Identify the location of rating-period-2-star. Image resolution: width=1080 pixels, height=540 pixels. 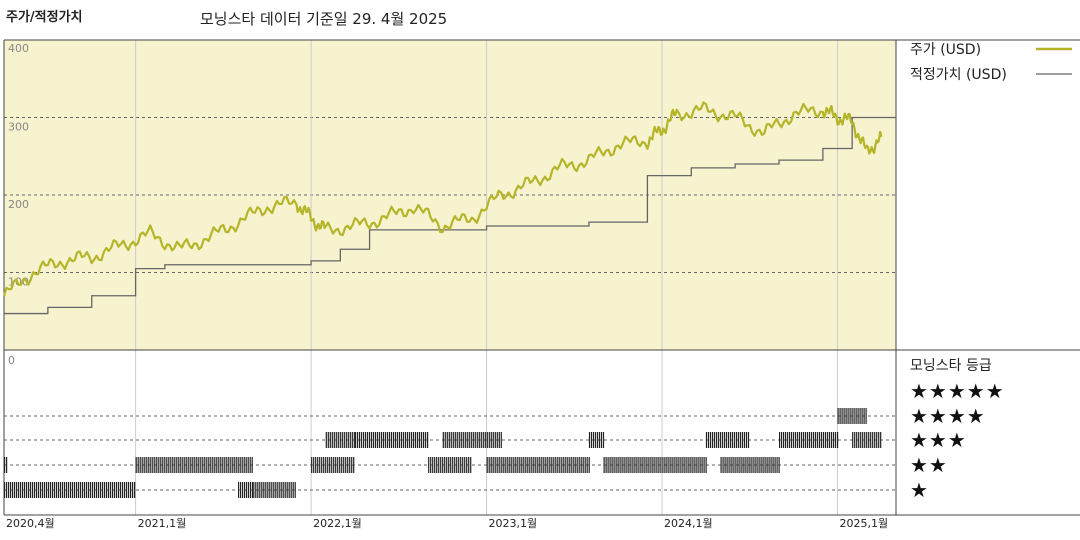
(655, 465).